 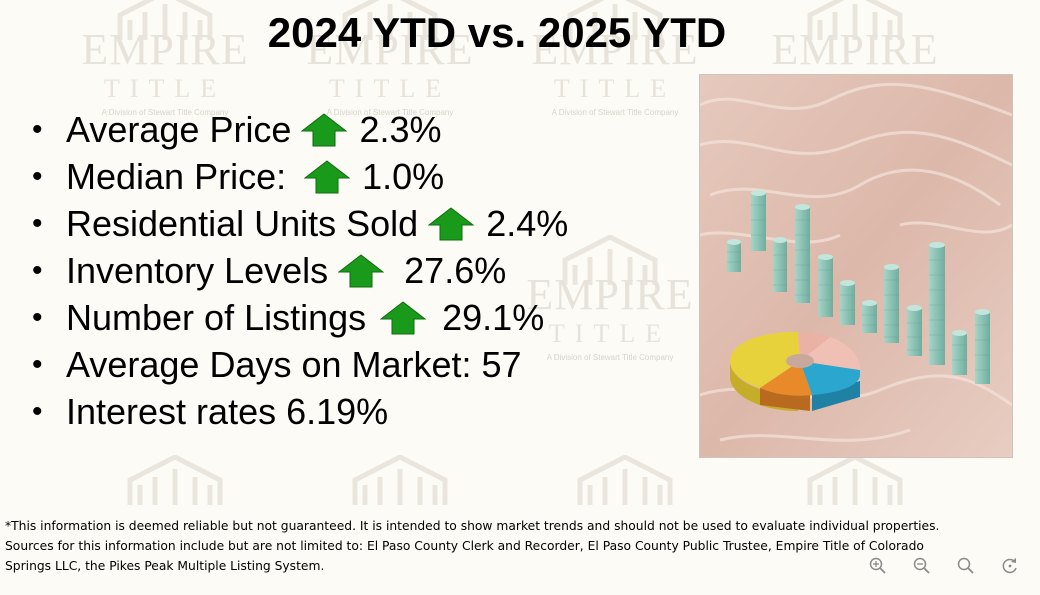 What do you see at coordinates (858, 287) in the screenshot?
I see `bar-group` at bounding box center [858, 287].